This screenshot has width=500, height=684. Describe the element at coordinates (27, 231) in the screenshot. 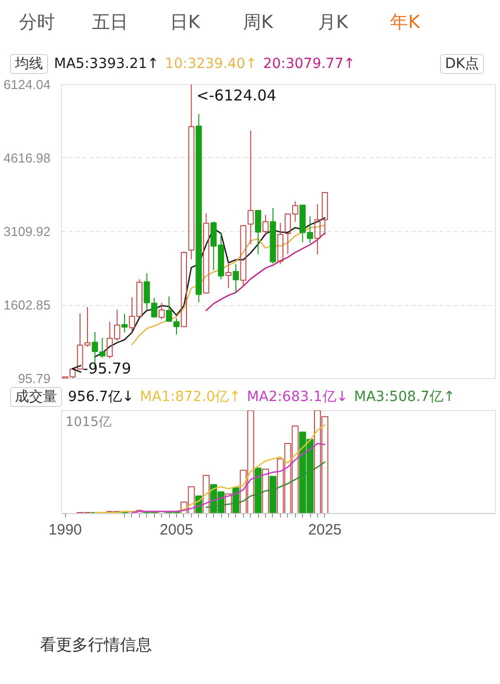

I see `y-tick-label: 3109.92` at that location.